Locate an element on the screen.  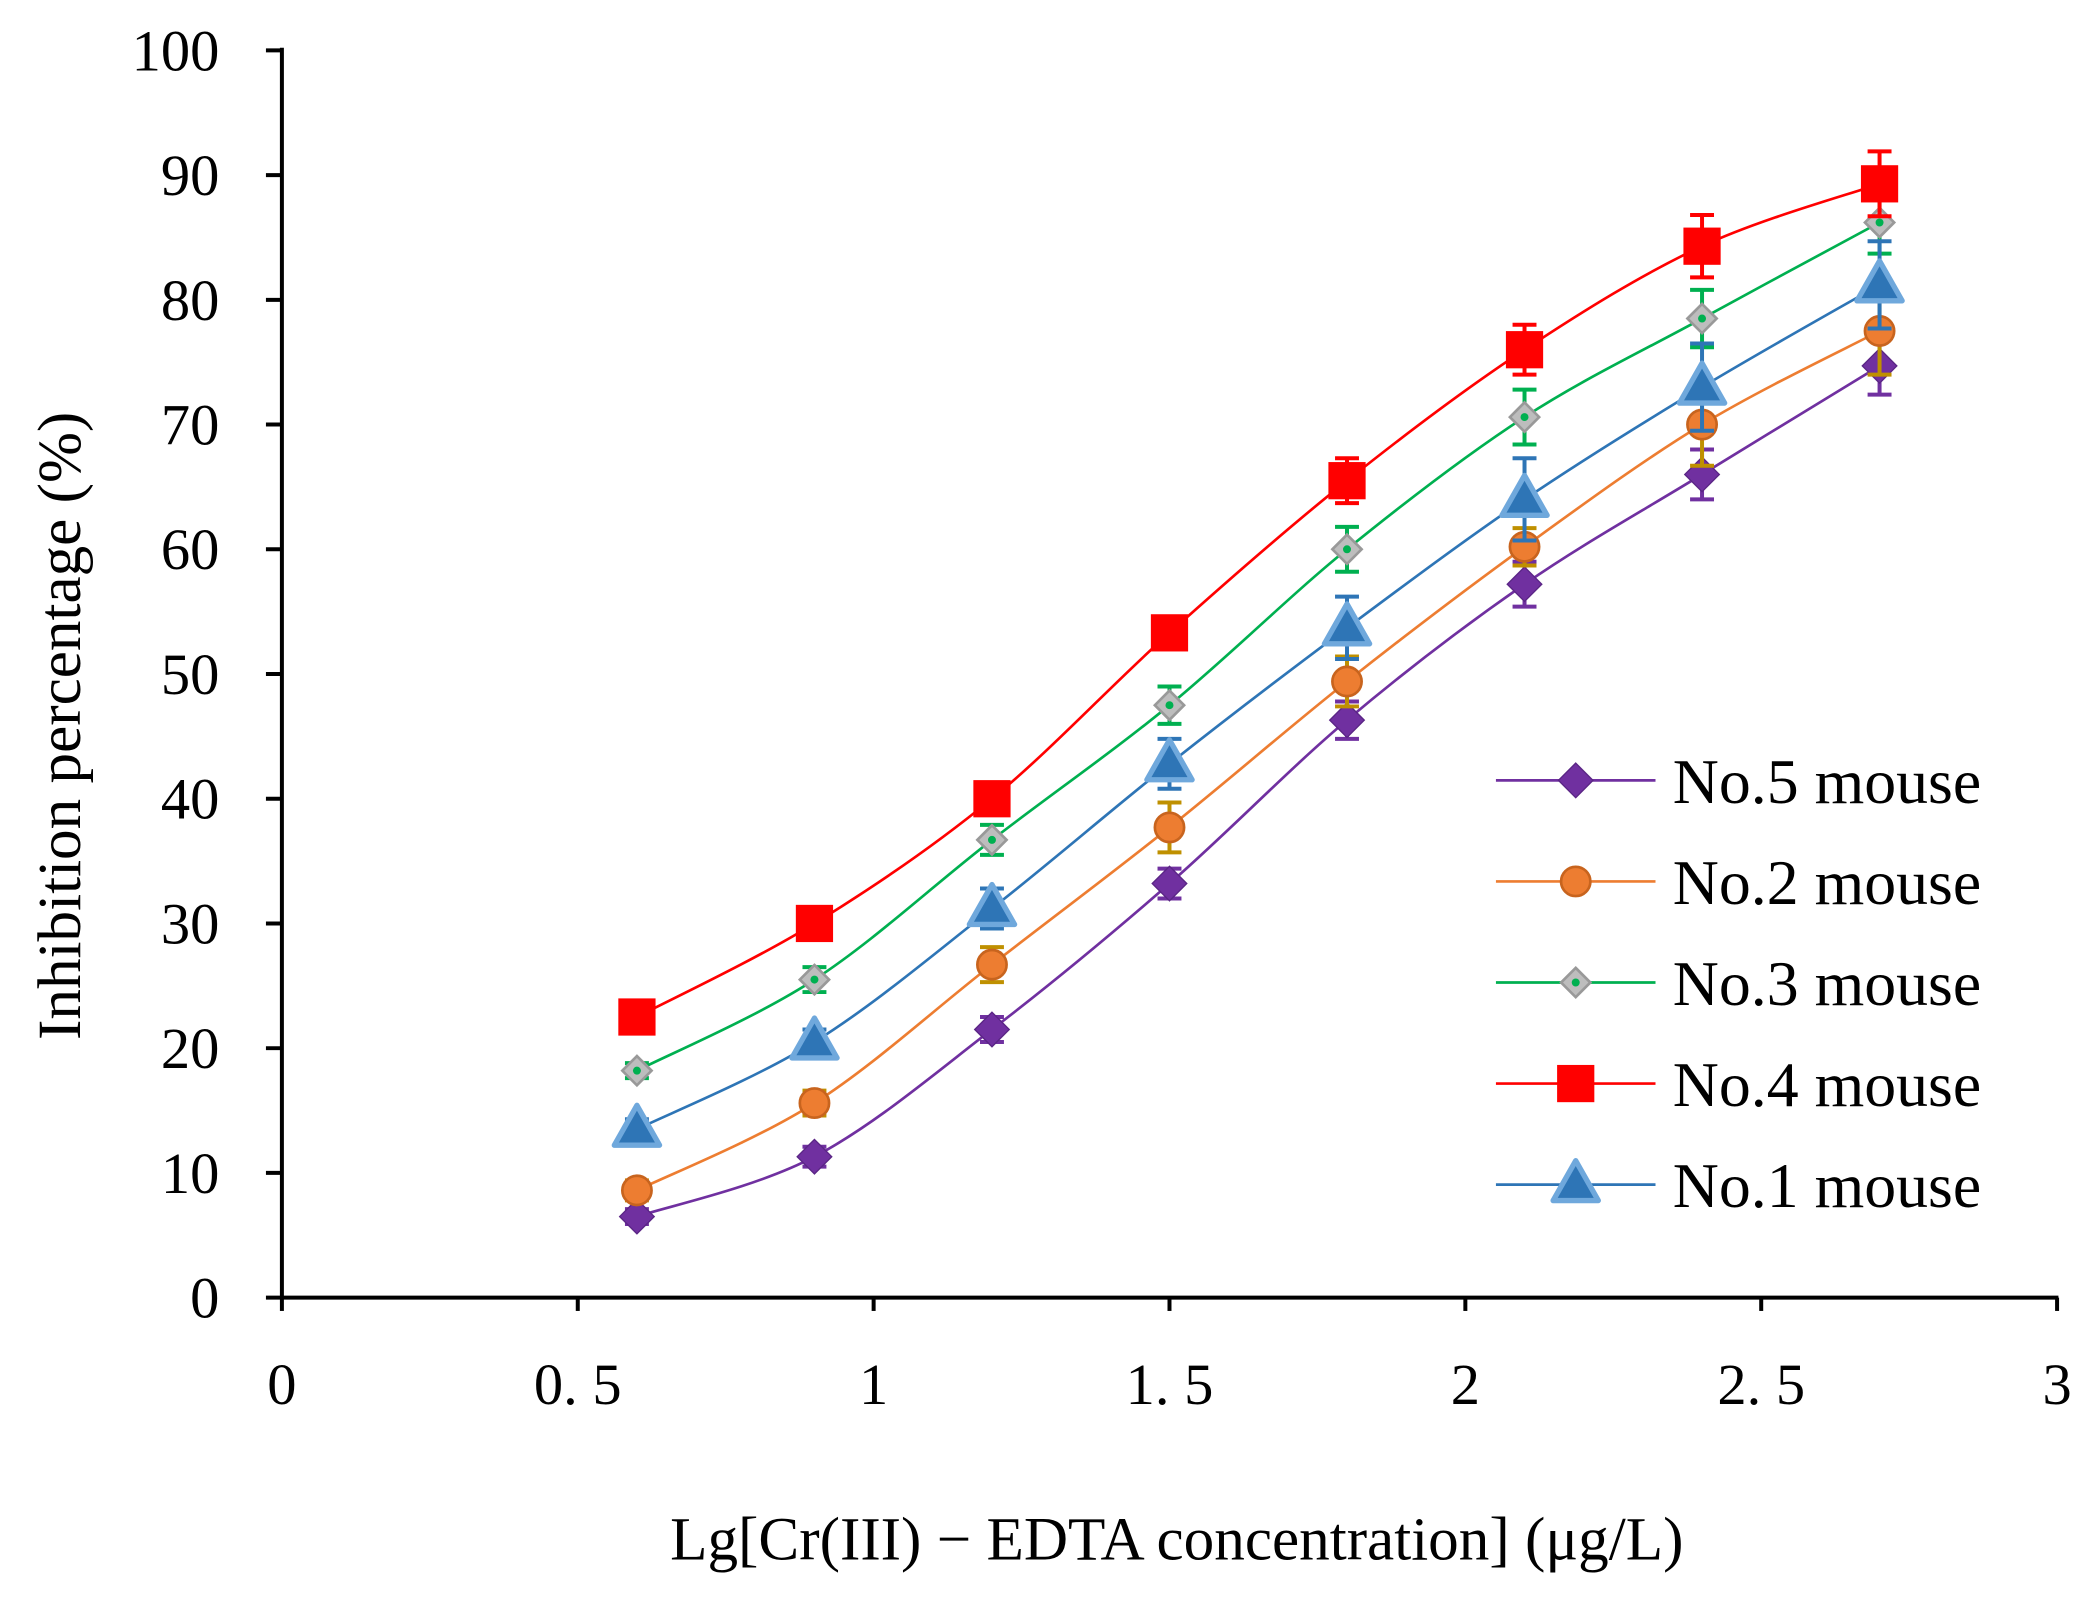
legend-item: No.3 mouse is located at coordinates (1738, 983).